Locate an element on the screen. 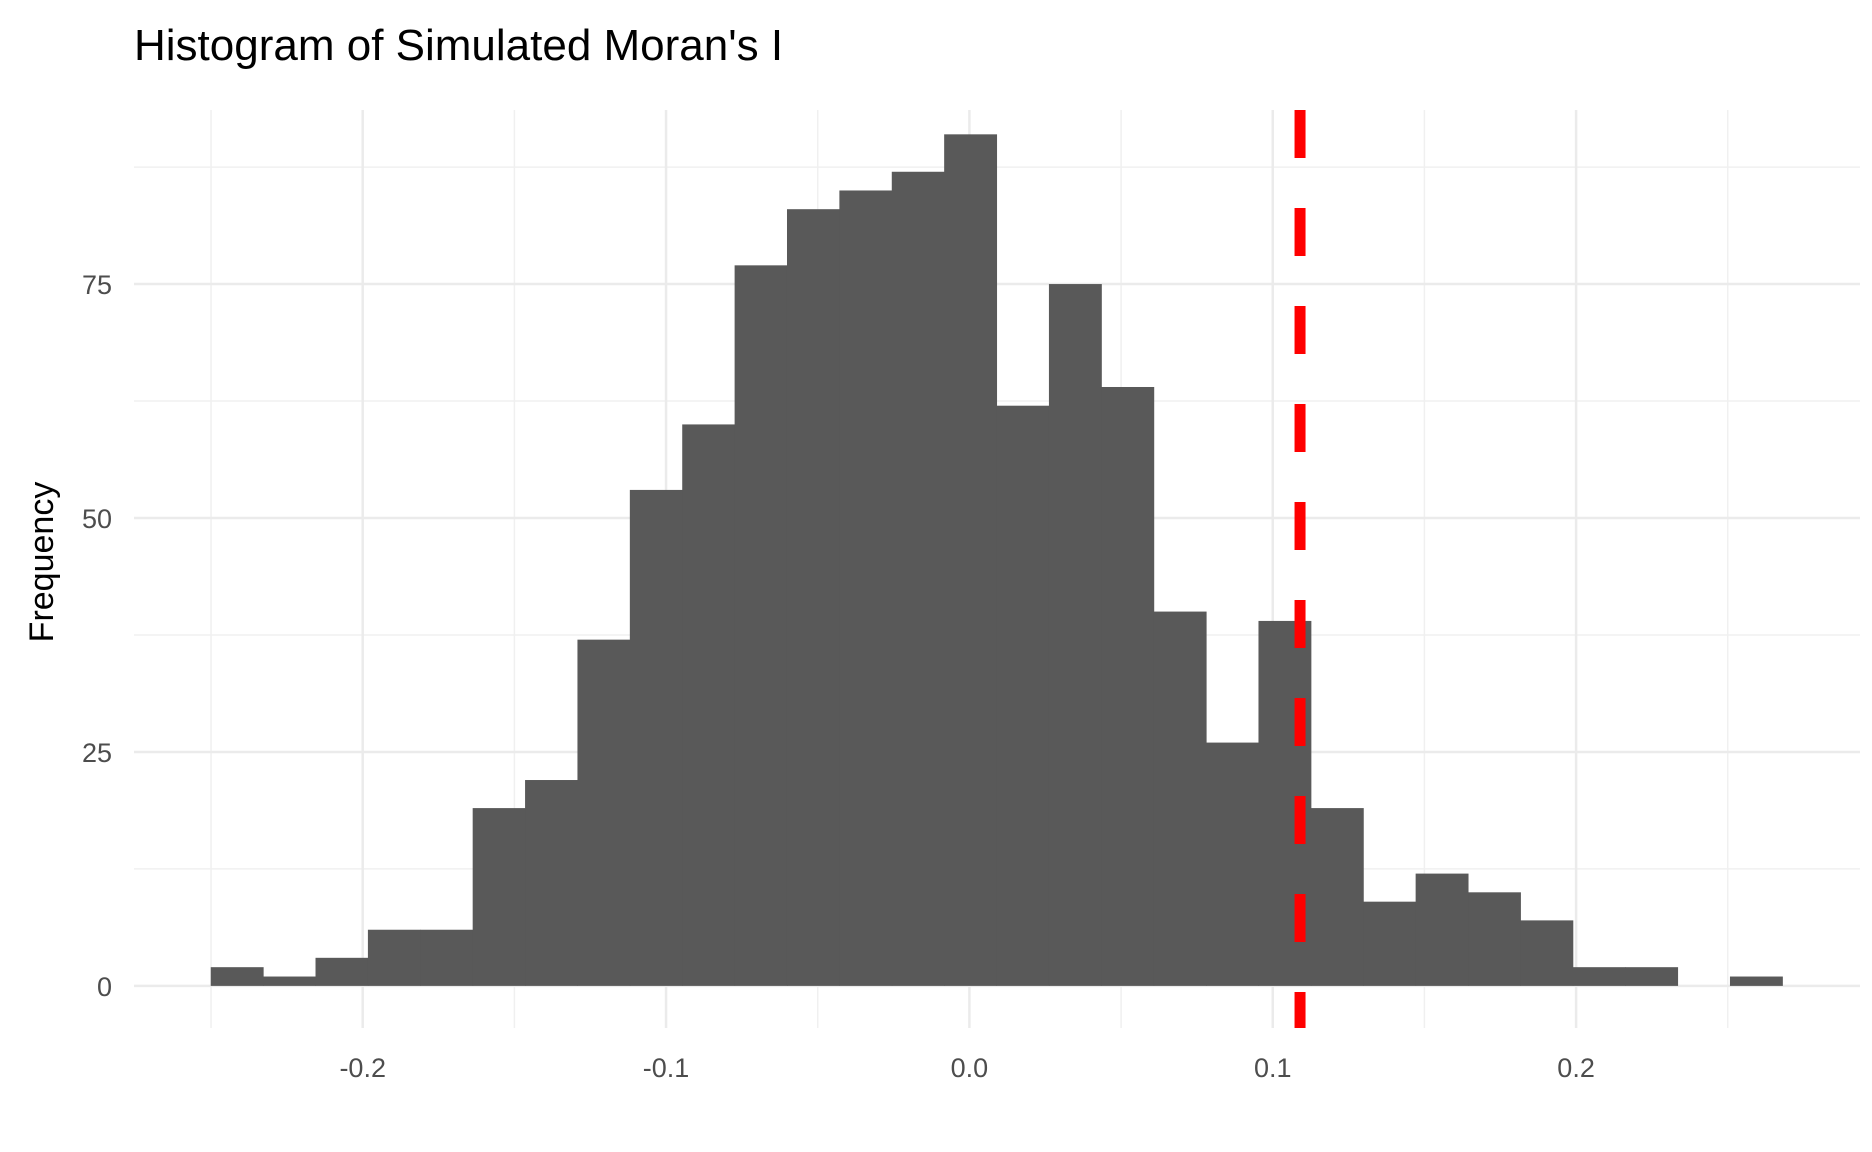 Image resolution: width=1872 pixels, height=1152 pixels. x-tick-label: -0.1 is located at coordinates (666, 1068).